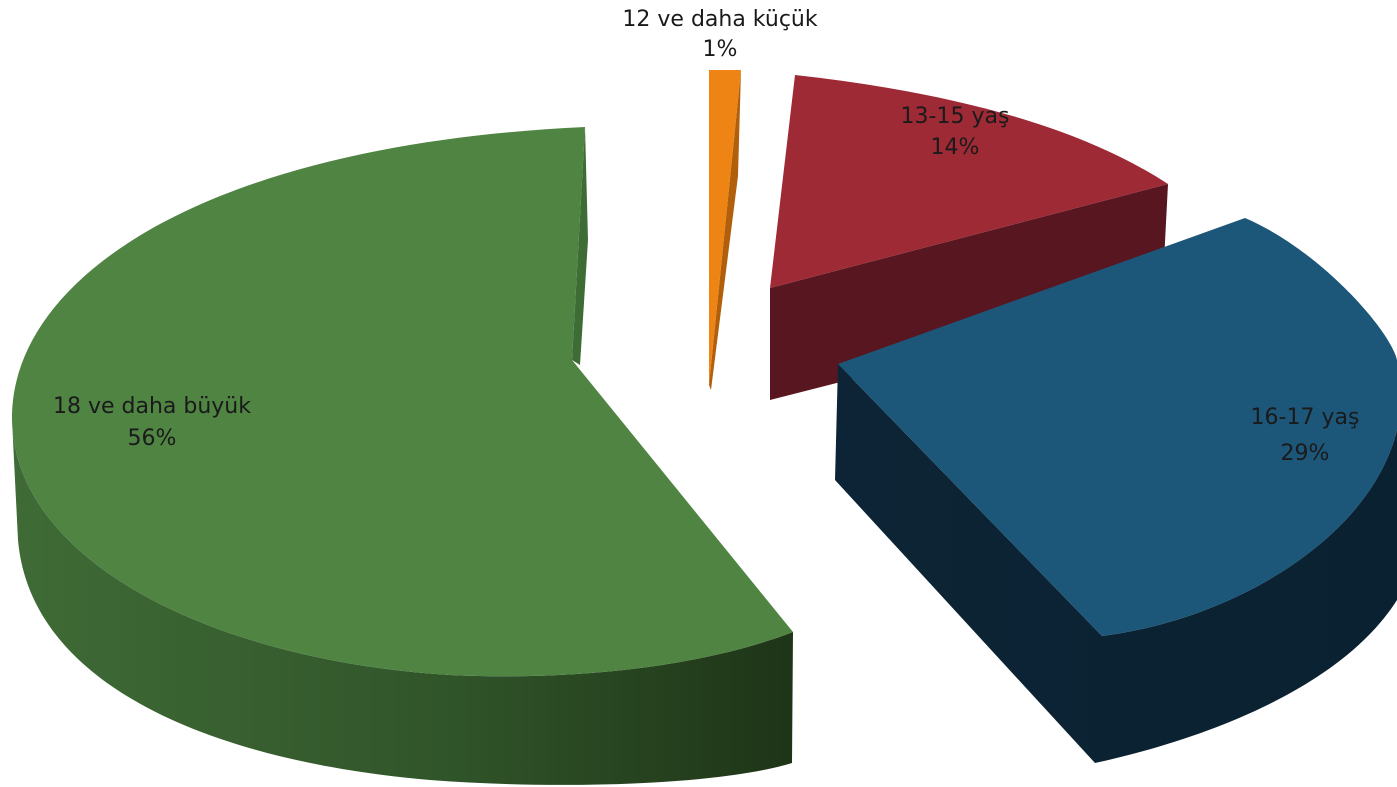 This screenshot has height=787, width=1397. What do you see at coordinates (955, 147) in the screenshot?
I see `data-label-percent: 14%` at bounding box center [955, 147].